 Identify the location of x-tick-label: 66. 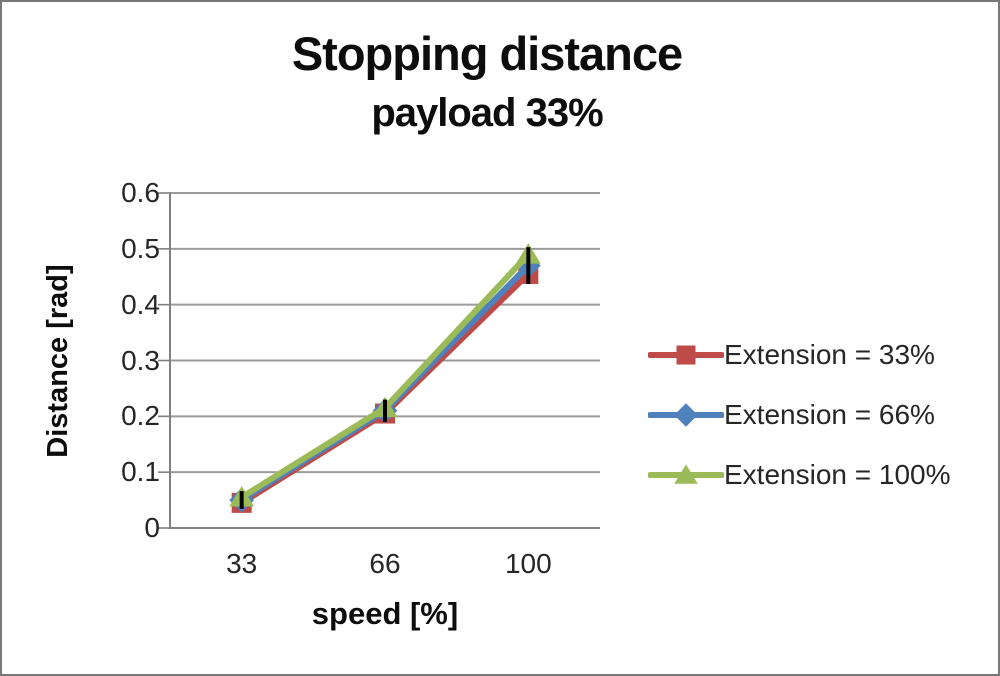
(385, 563).